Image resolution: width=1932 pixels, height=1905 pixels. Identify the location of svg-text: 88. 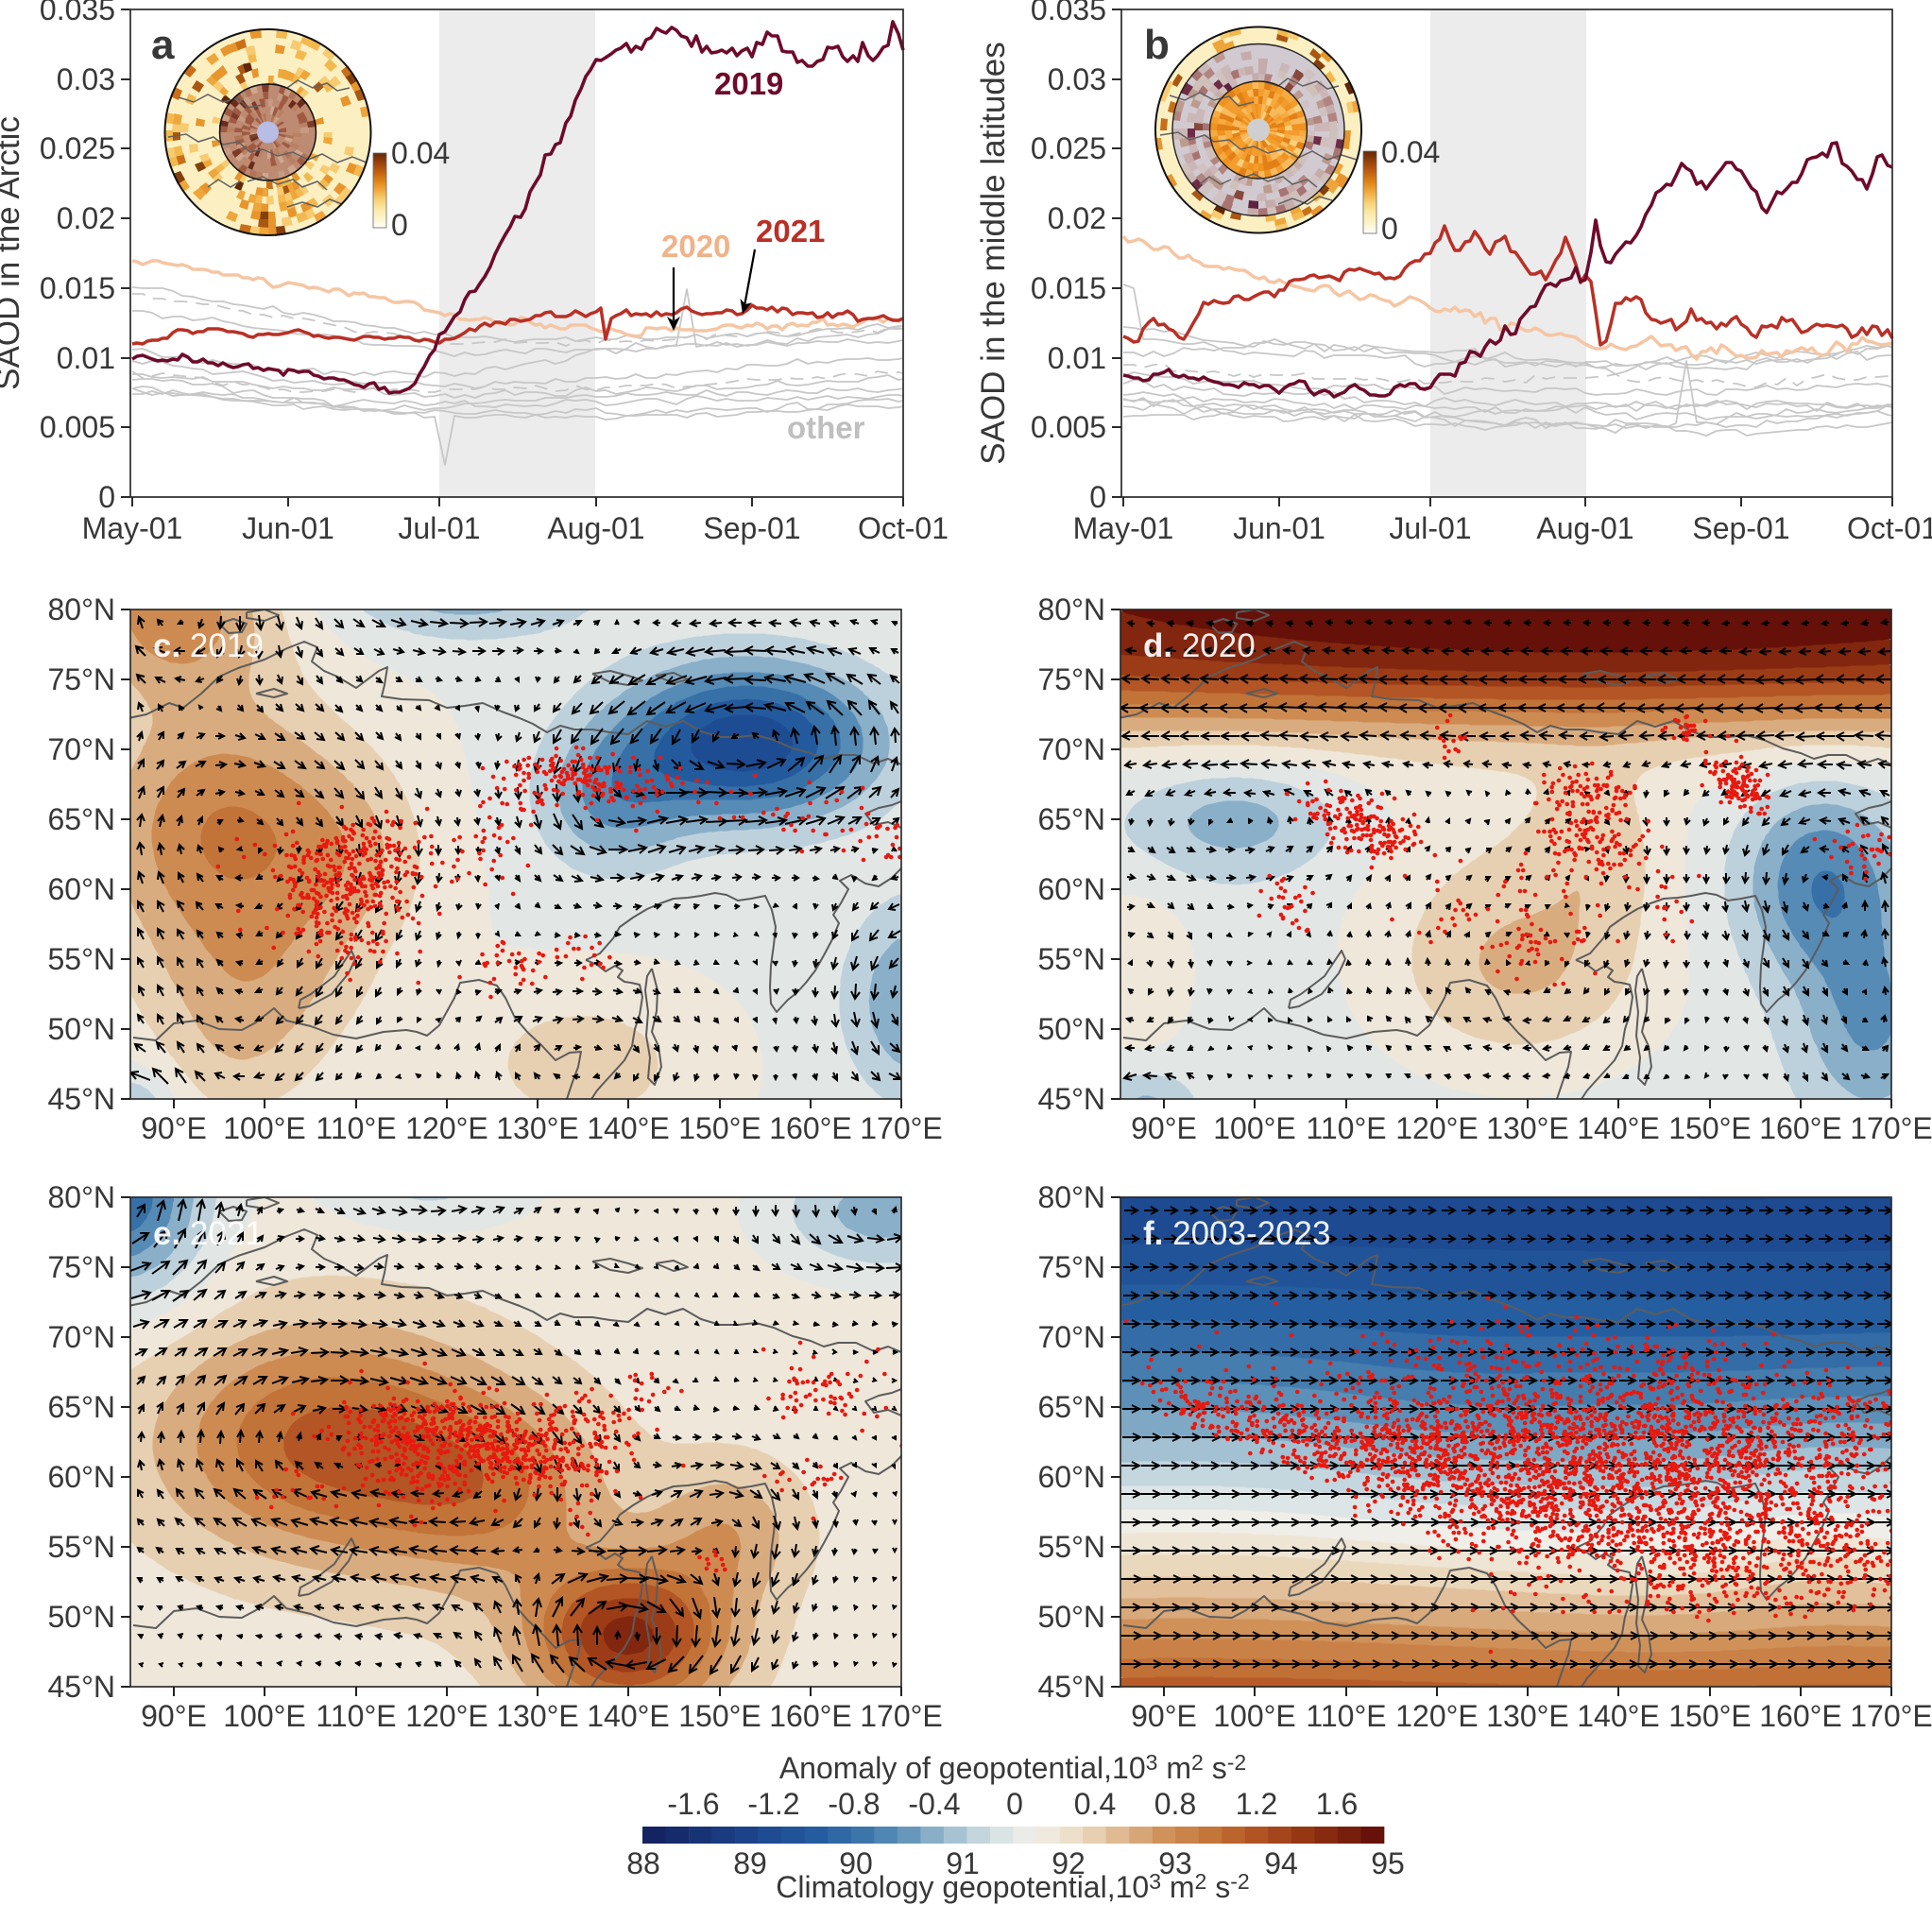
(643, 1863).